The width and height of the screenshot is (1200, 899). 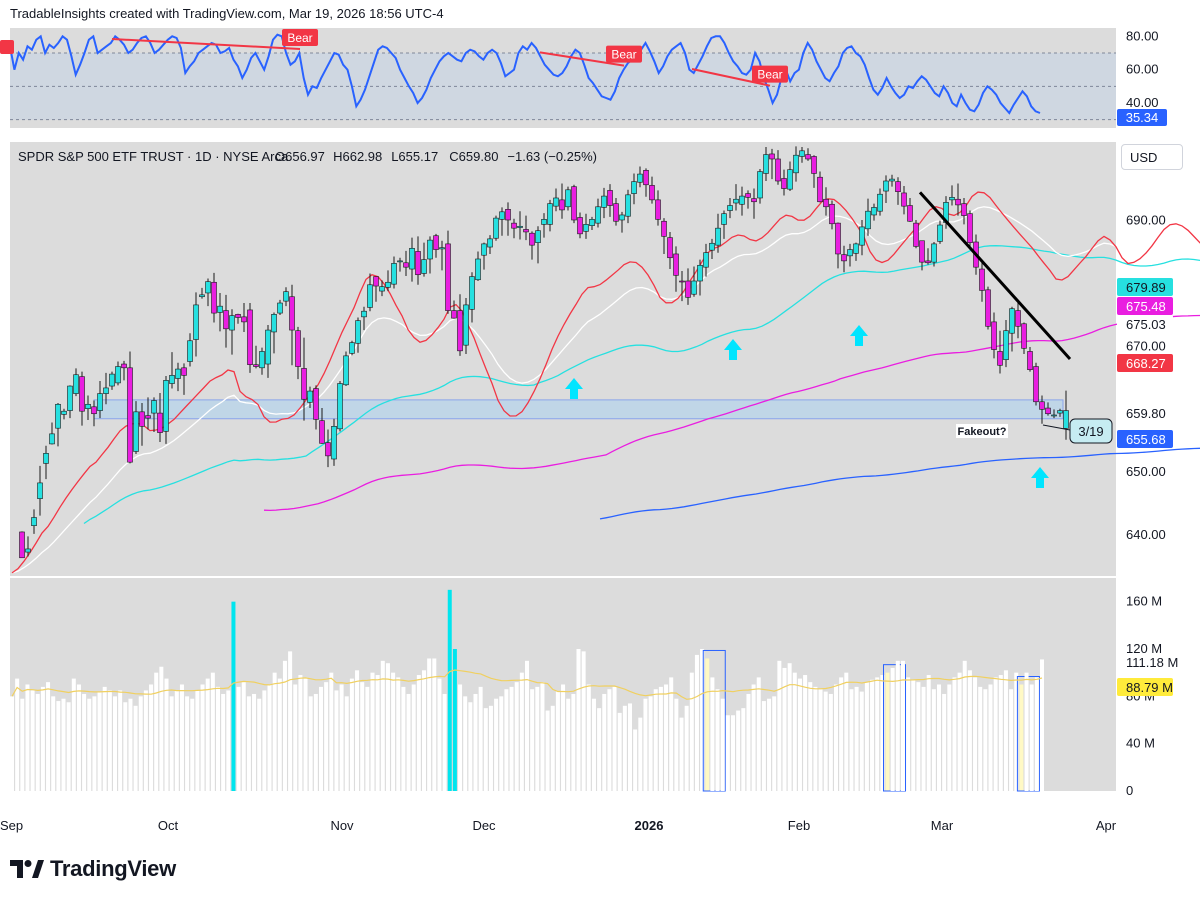 I want to click on last-close-value: 659.80, so click(x=1146, y=413).